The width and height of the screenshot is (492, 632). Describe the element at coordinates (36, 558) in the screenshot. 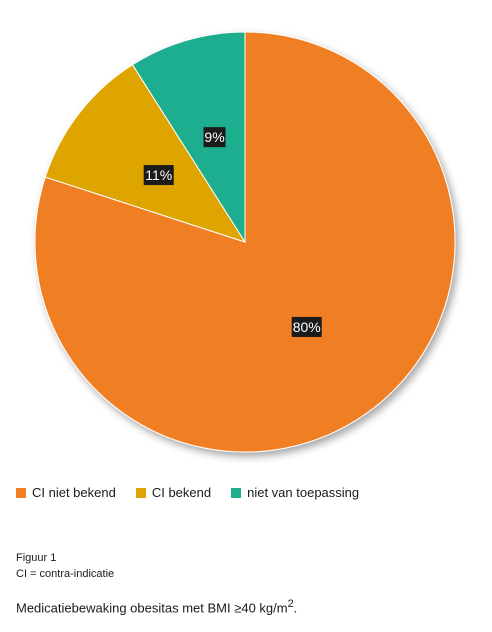

I see `figure-label: Figuur 1` at that location.